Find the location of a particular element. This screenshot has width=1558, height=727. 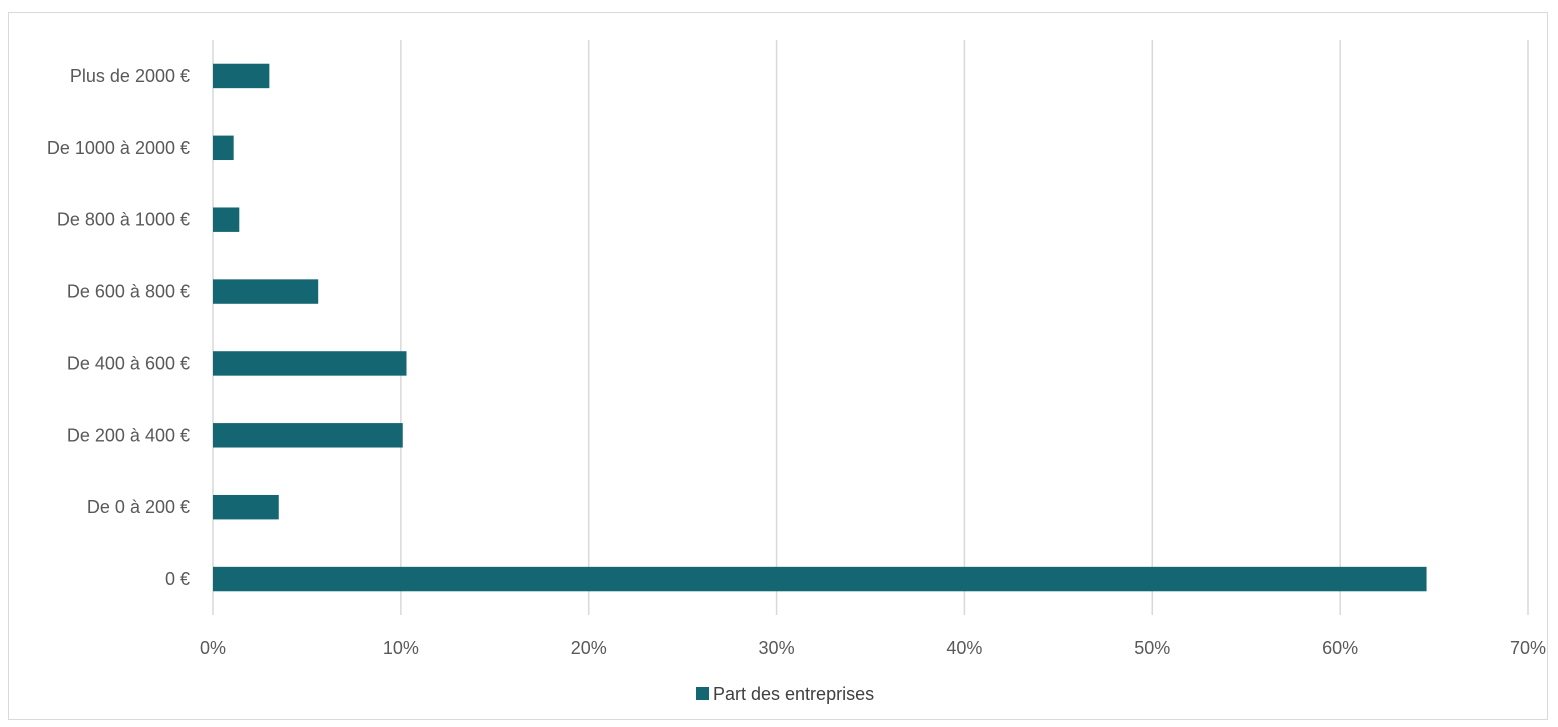

category-label: De 200 à 400 € is located at coordinates (128, 435).